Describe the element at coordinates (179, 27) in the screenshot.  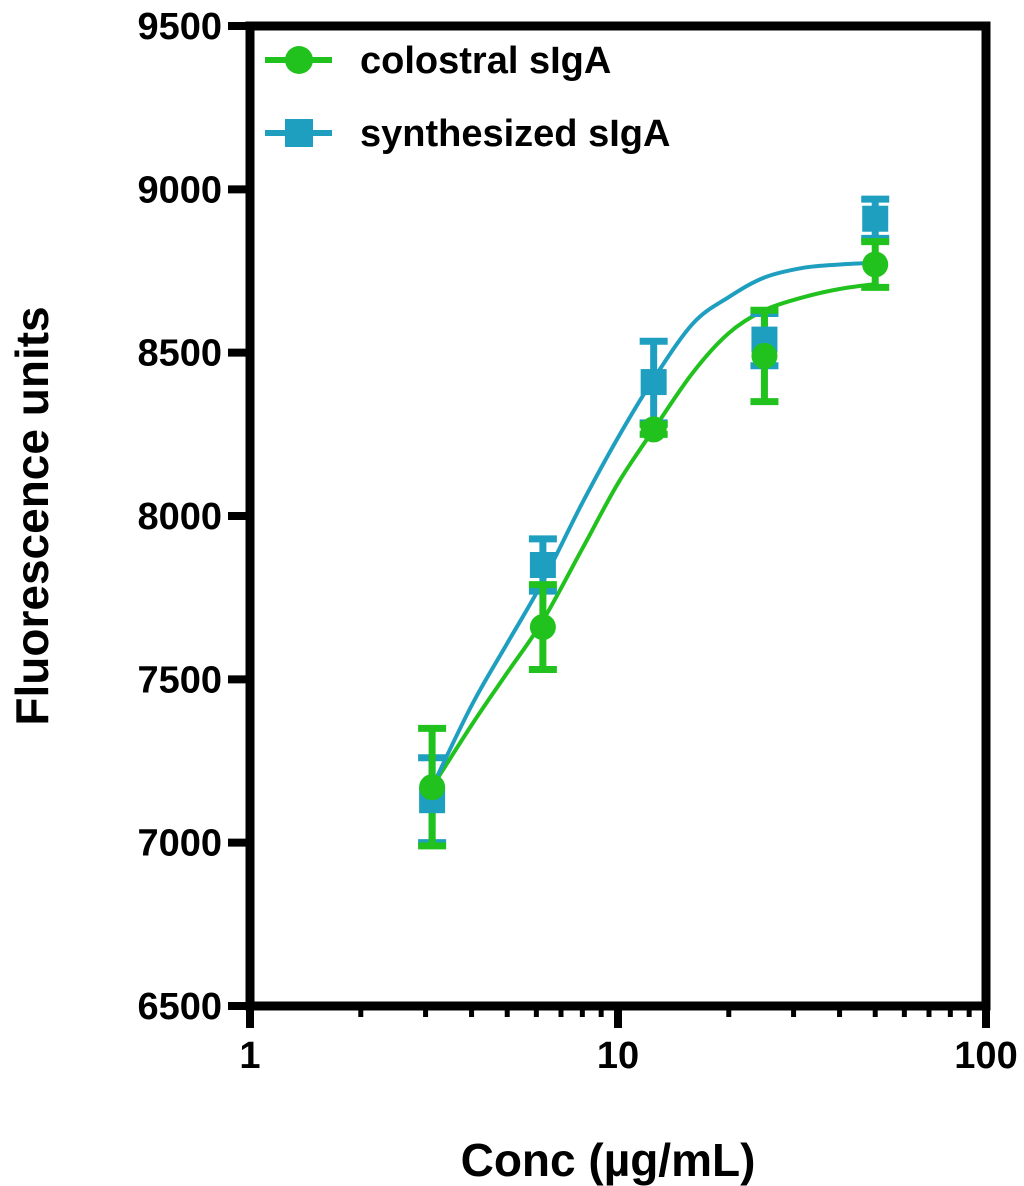
I see `y-tick-label: 9500` at that location.